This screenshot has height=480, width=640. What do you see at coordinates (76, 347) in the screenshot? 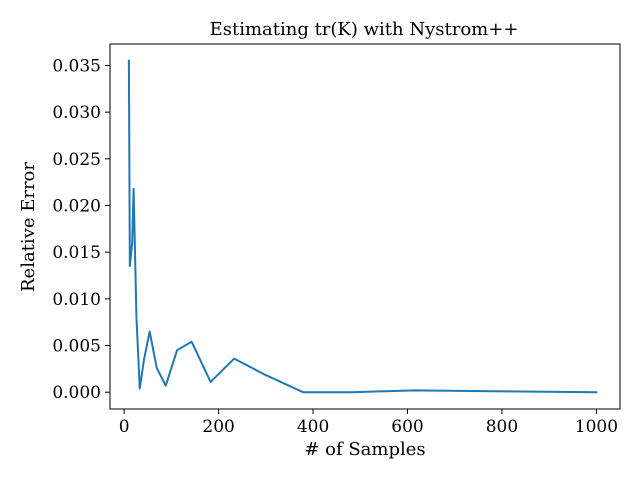
I see `y-tick-label: 0.005` at bounding box center [76, 347].